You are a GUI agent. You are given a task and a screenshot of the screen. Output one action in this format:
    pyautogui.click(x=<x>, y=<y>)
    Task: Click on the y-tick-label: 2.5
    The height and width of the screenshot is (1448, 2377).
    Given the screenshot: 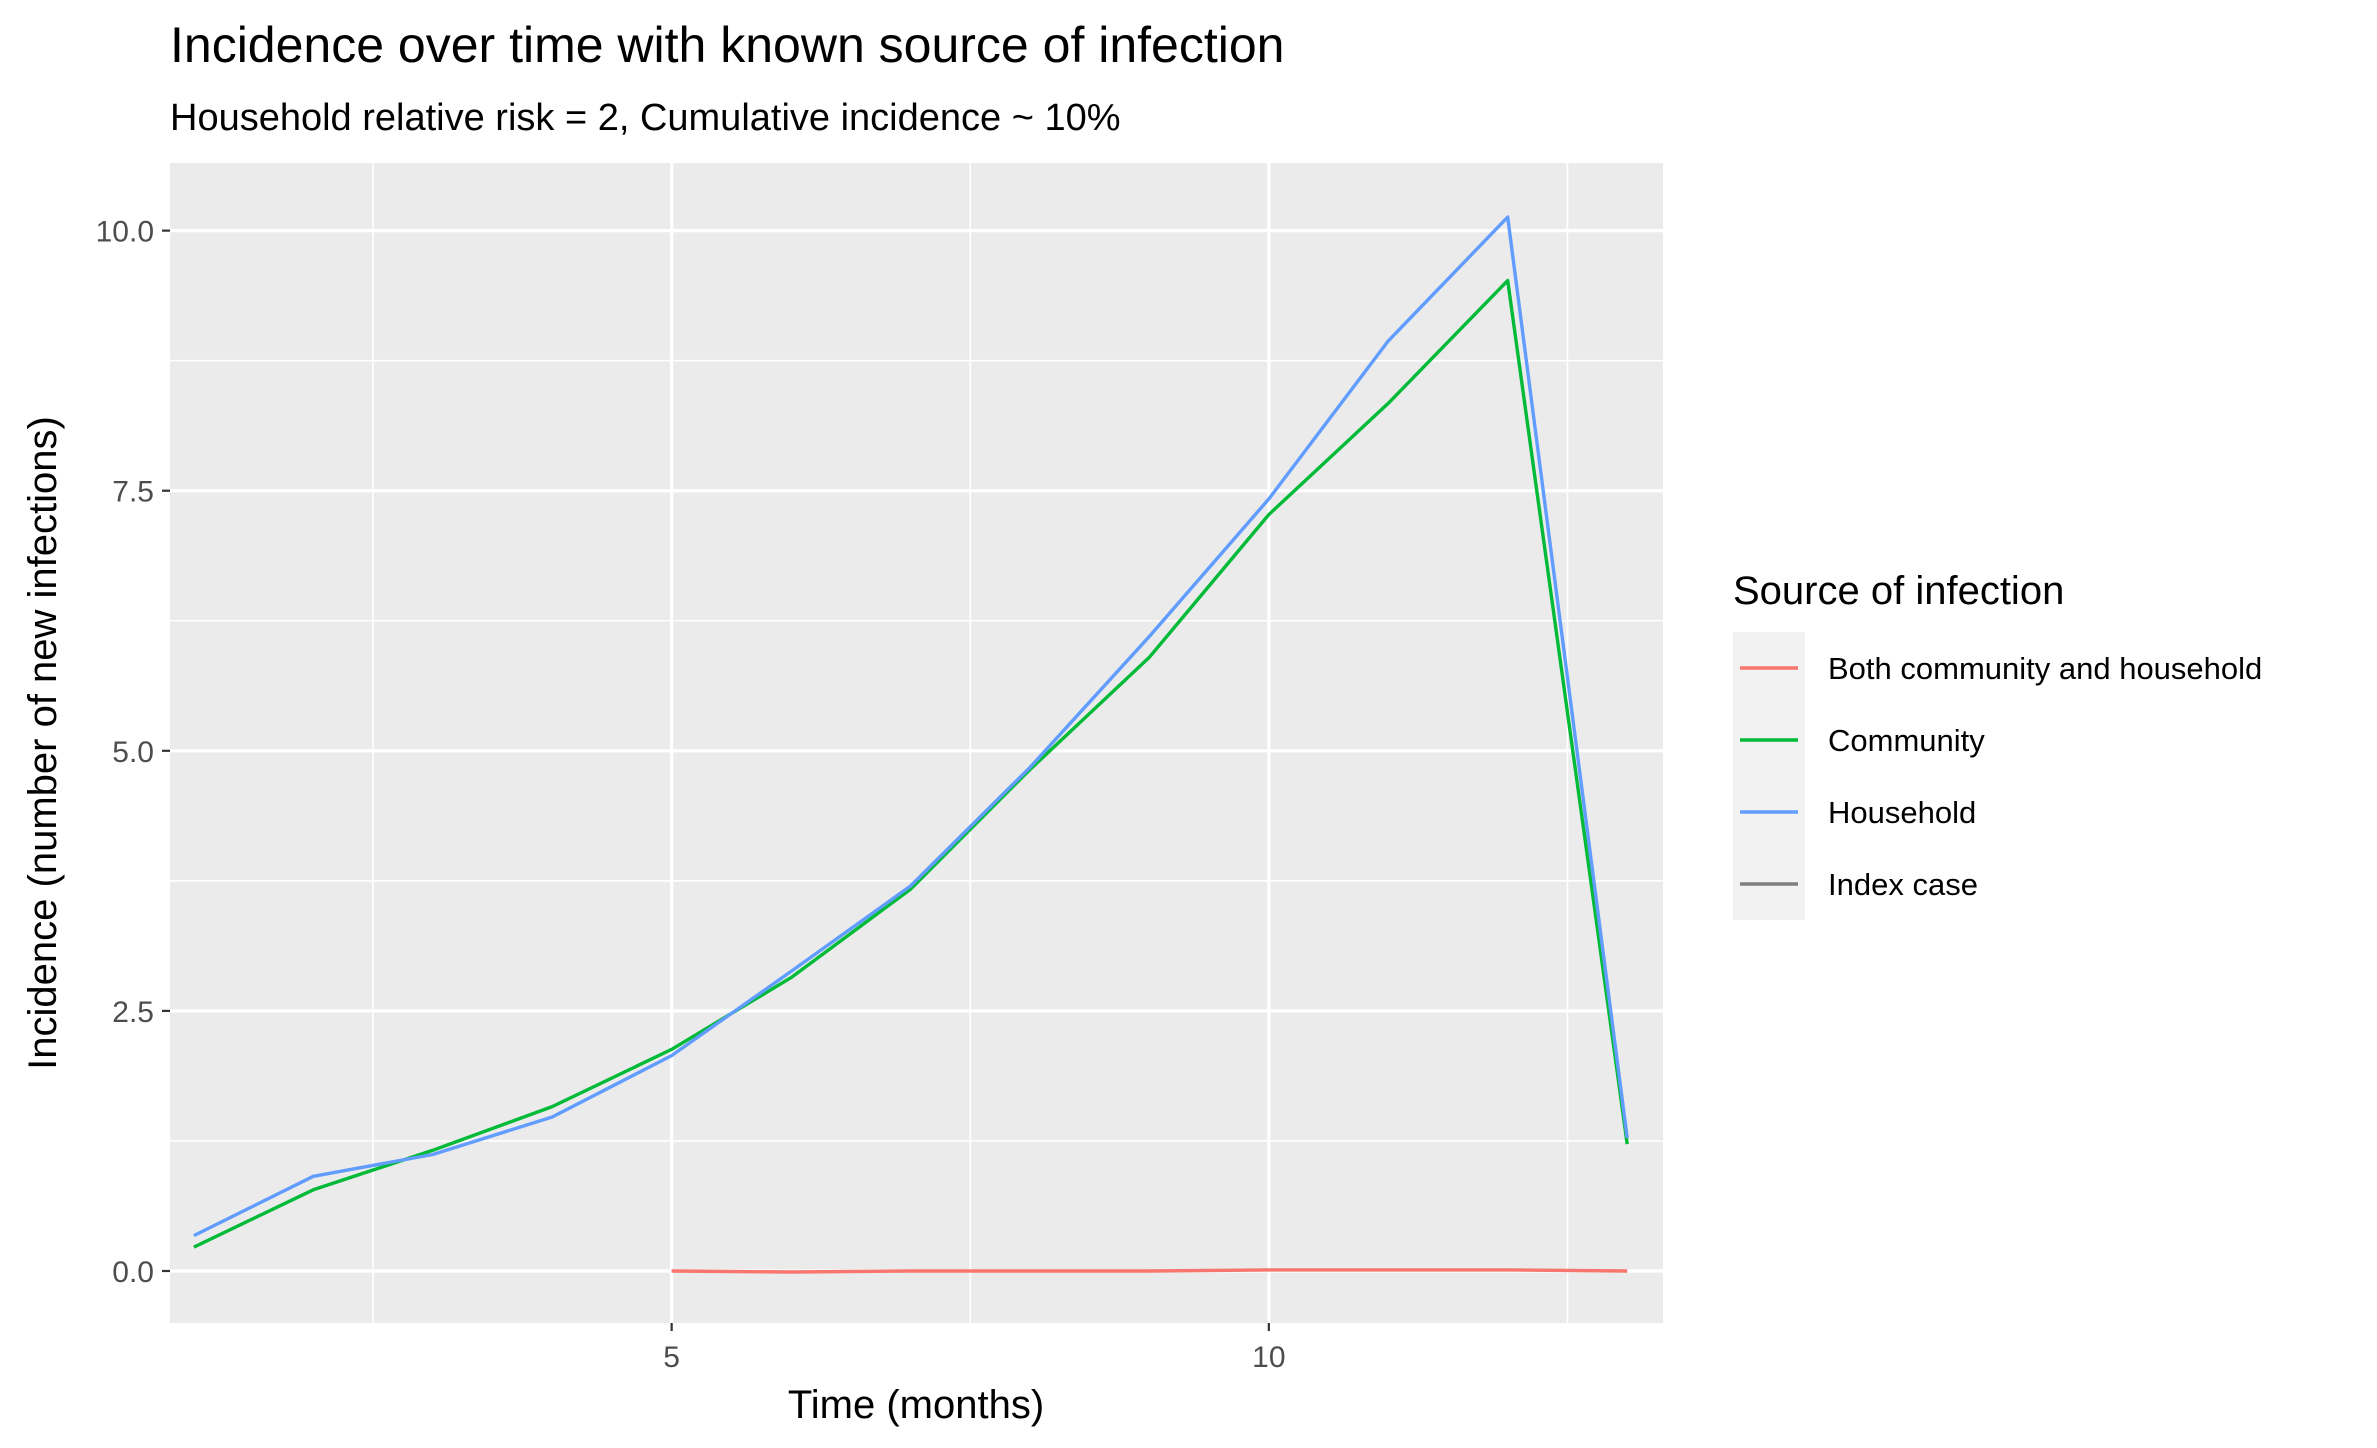 What is the action you would take?
    pyautogui.click(x=133, y=1012)
    